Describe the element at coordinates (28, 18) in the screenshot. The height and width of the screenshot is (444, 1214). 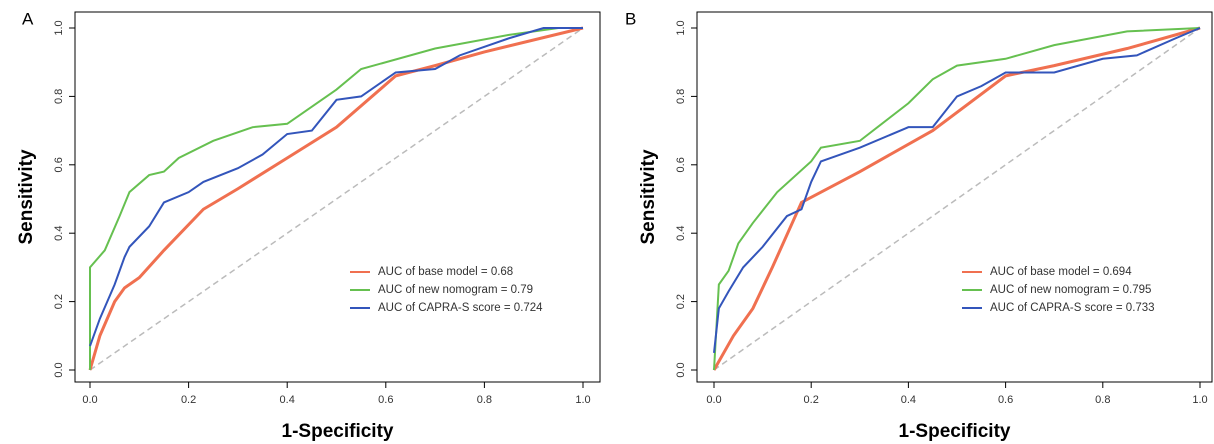
I see `panel-label: A` at that location.